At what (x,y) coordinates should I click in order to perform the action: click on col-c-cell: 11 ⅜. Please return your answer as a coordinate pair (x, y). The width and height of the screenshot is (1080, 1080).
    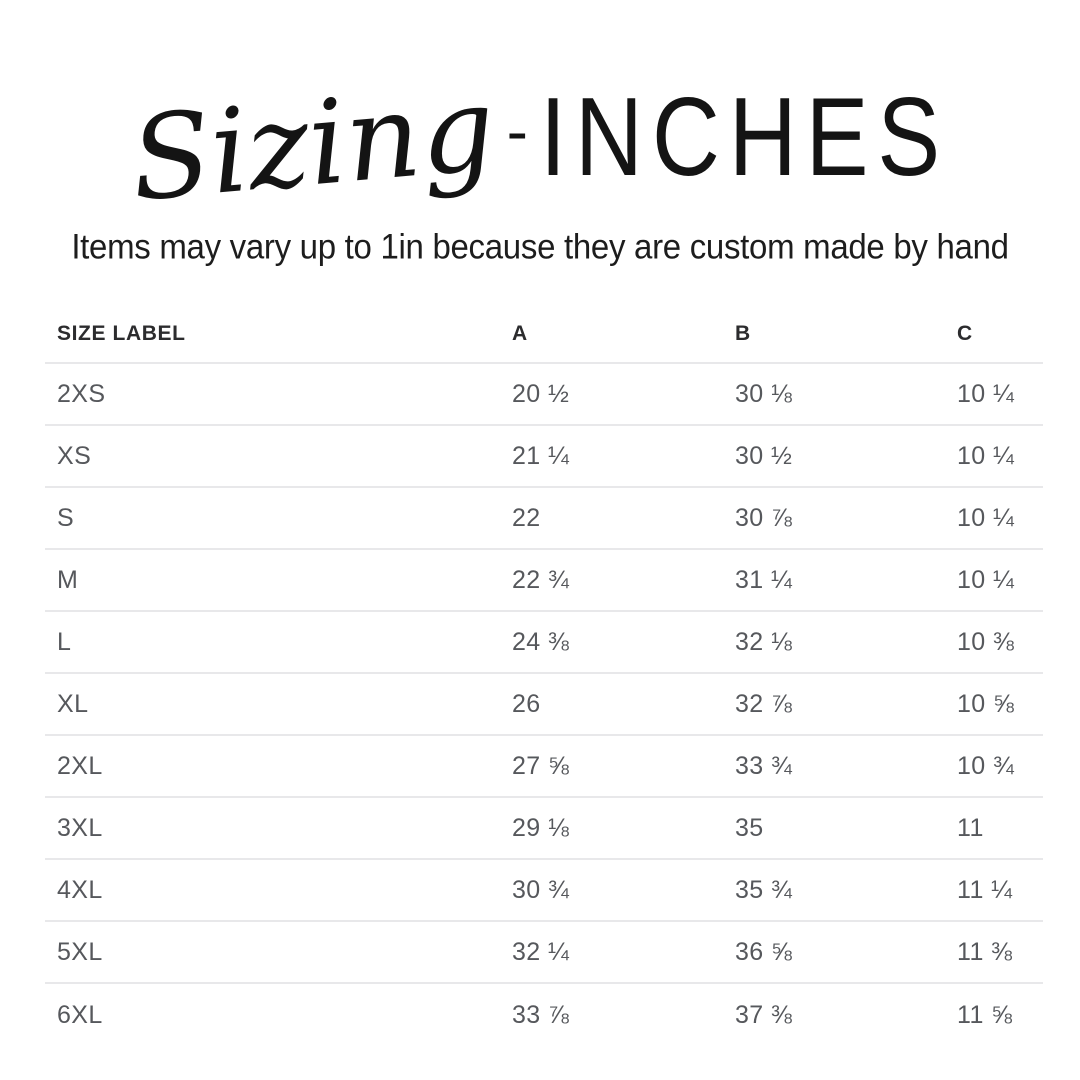
    Looking at the image, I should click on (985, 951).